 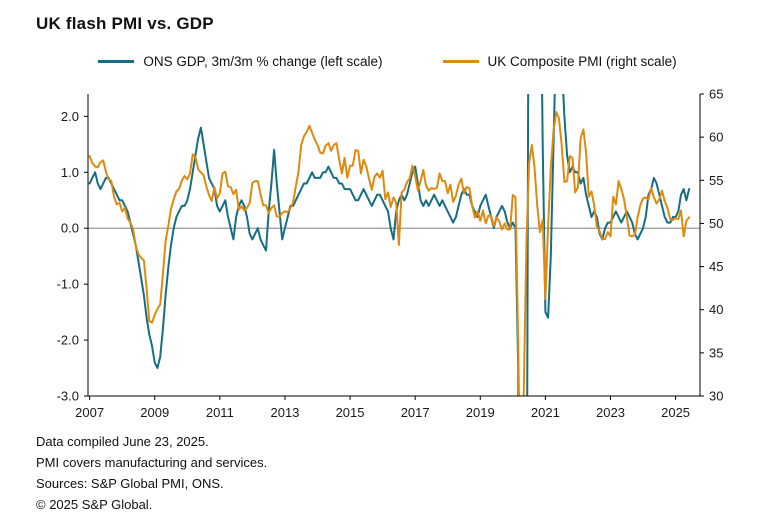 I want to click on gdp-line-swatch, so click(x=116, y=61).